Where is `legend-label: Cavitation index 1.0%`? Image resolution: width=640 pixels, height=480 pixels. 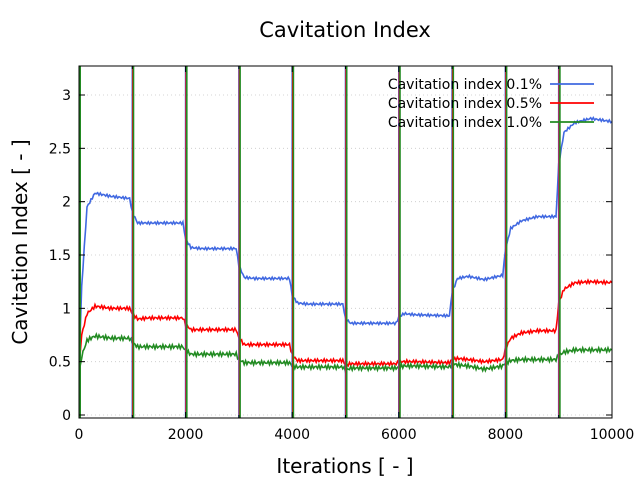 legend-label: Cavitation index 1.0% is located at coordinates (465, 123).